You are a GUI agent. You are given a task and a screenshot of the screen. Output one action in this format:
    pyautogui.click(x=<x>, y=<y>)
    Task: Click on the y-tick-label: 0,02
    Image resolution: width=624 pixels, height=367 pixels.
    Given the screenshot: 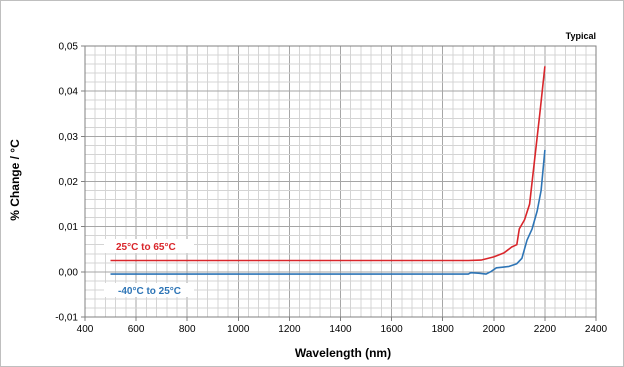 What is the action you would take?
    pyautogui.click(x=69, y=182)
    